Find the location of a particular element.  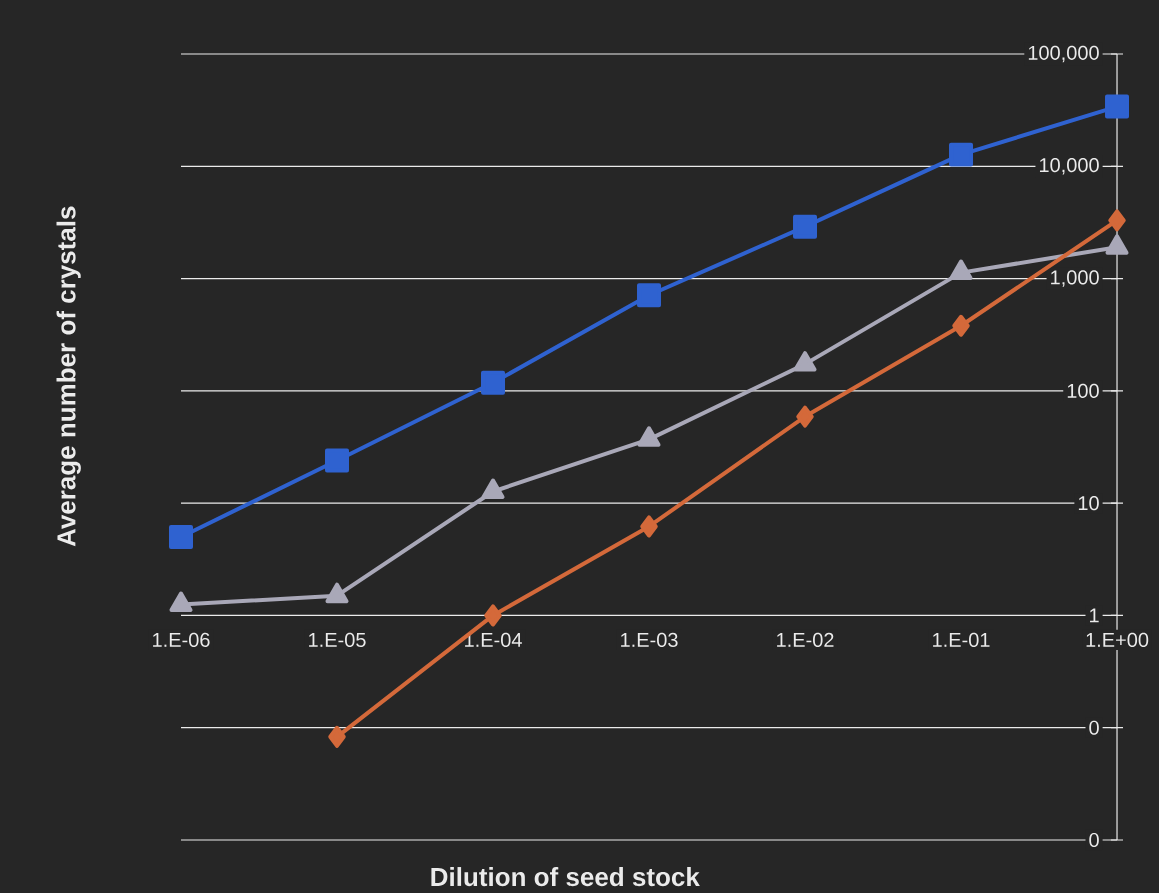

y-tick-label: 10,000 is located at coordinates (1069, 166).